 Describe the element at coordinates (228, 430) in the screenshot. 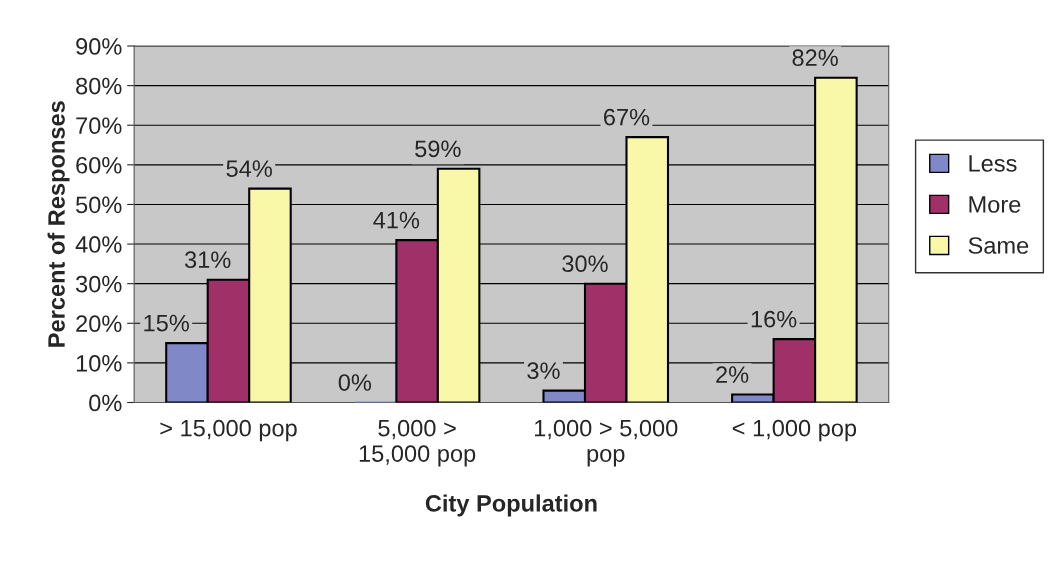

I see `x-tick-label: > 15,000 pop` at that location.